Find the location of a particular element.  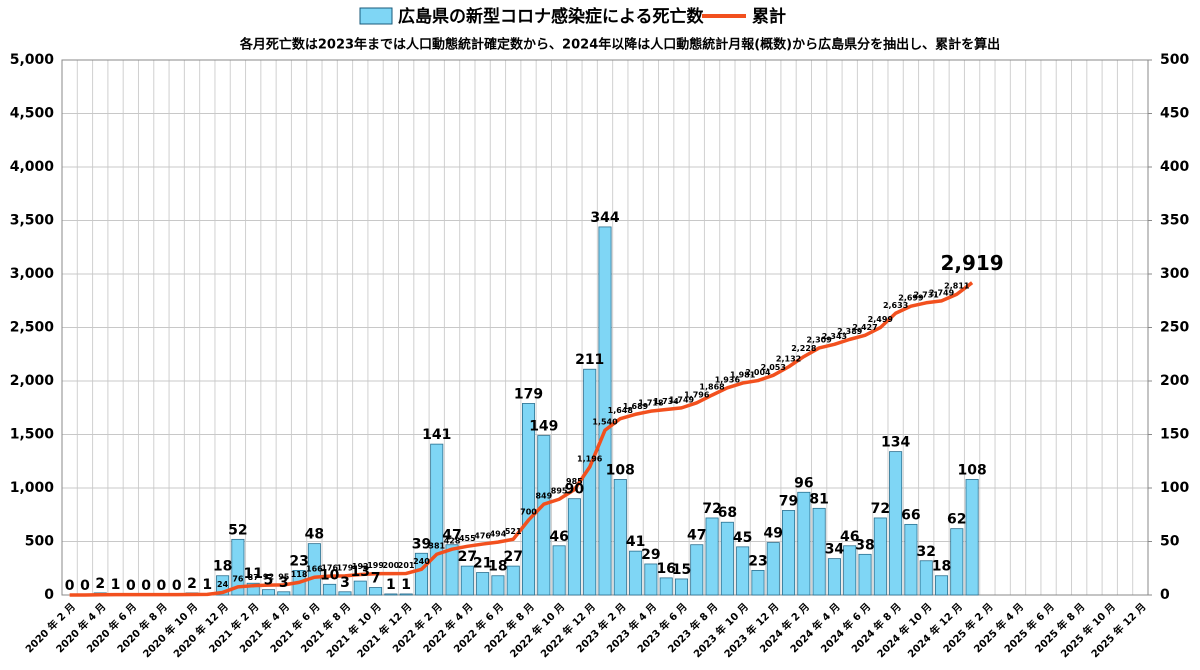

cumulative-label: 2,053 is located at coordinates (773, 367).